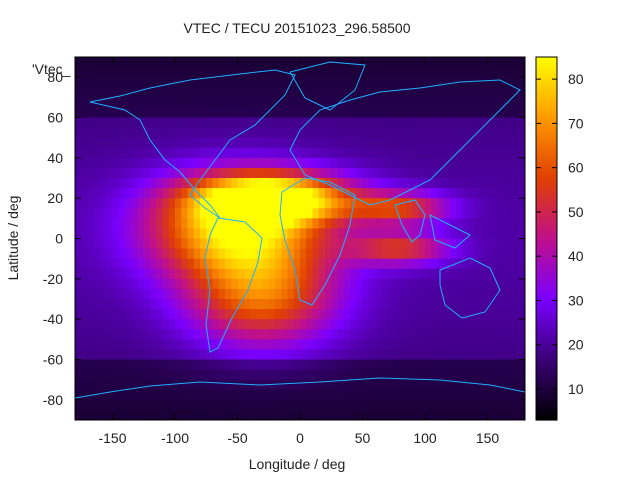 This screenshot has width=640, height=480. Describe the element at coordinates (327, 86) in the screenshot. I see `coastline-greenland` at that location.